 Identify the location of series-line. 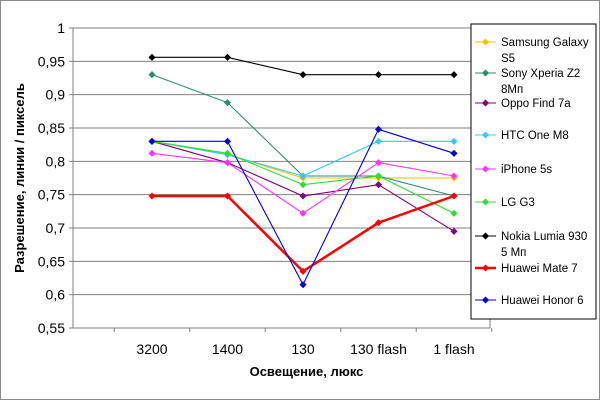
(303, 233).